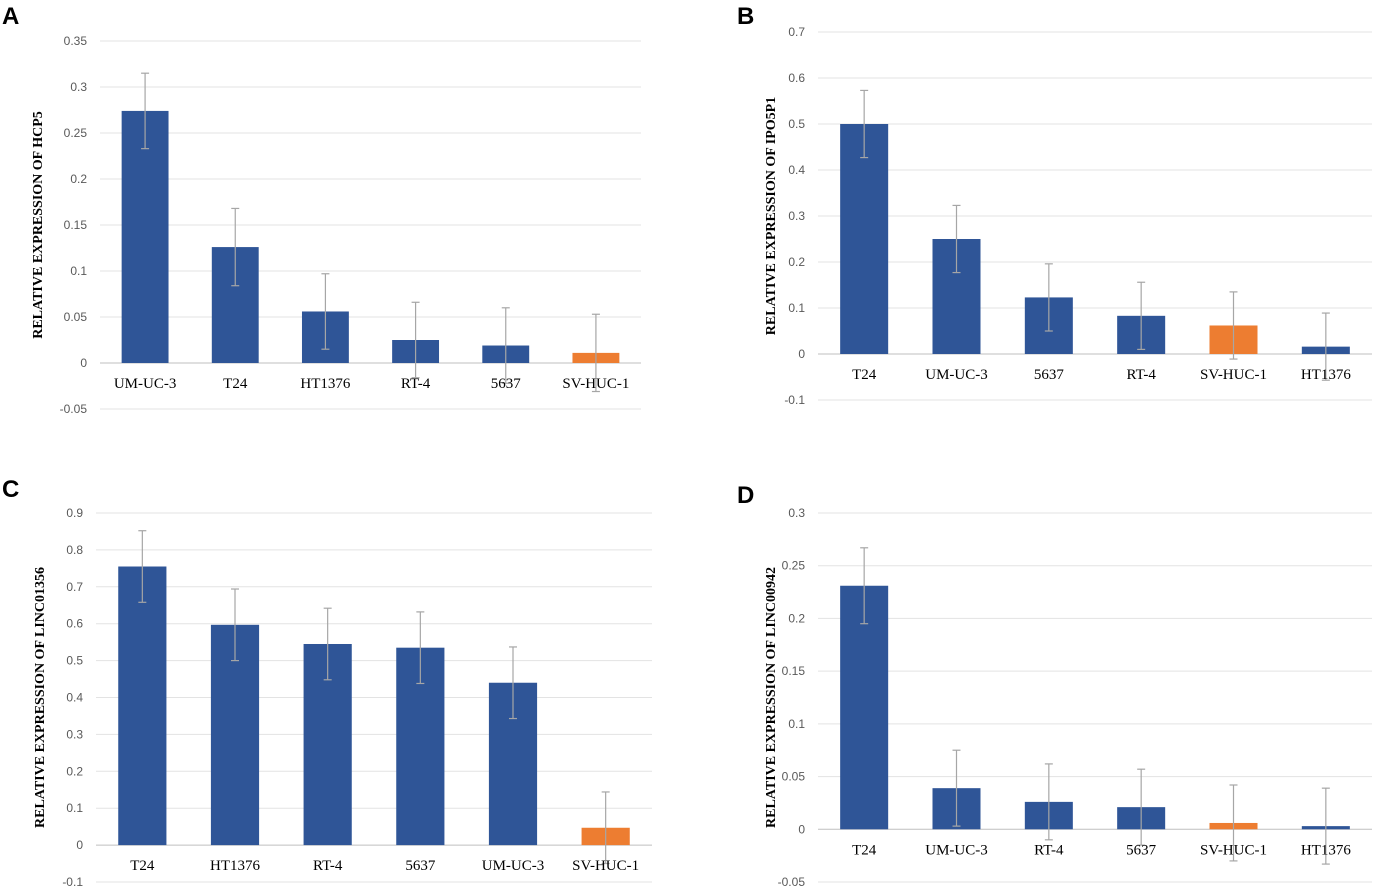 The height and width of the screenshot is (887, 1373). I want to click on panel-b-y-tick-label: 0.2, so click(796, 262).